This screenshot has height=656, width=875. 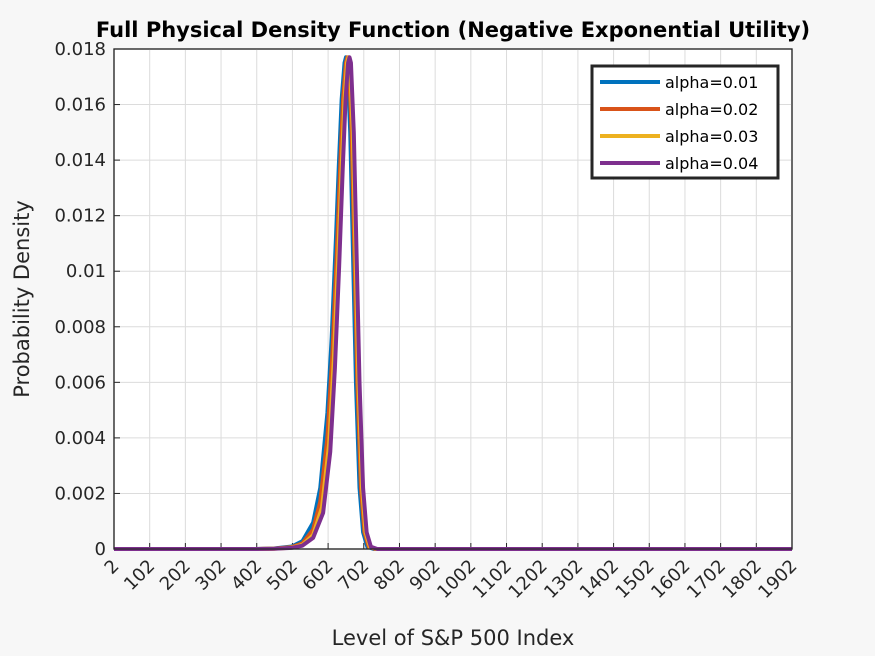 I want to click on y-tick-label: 0, so click(x=100, y=549).